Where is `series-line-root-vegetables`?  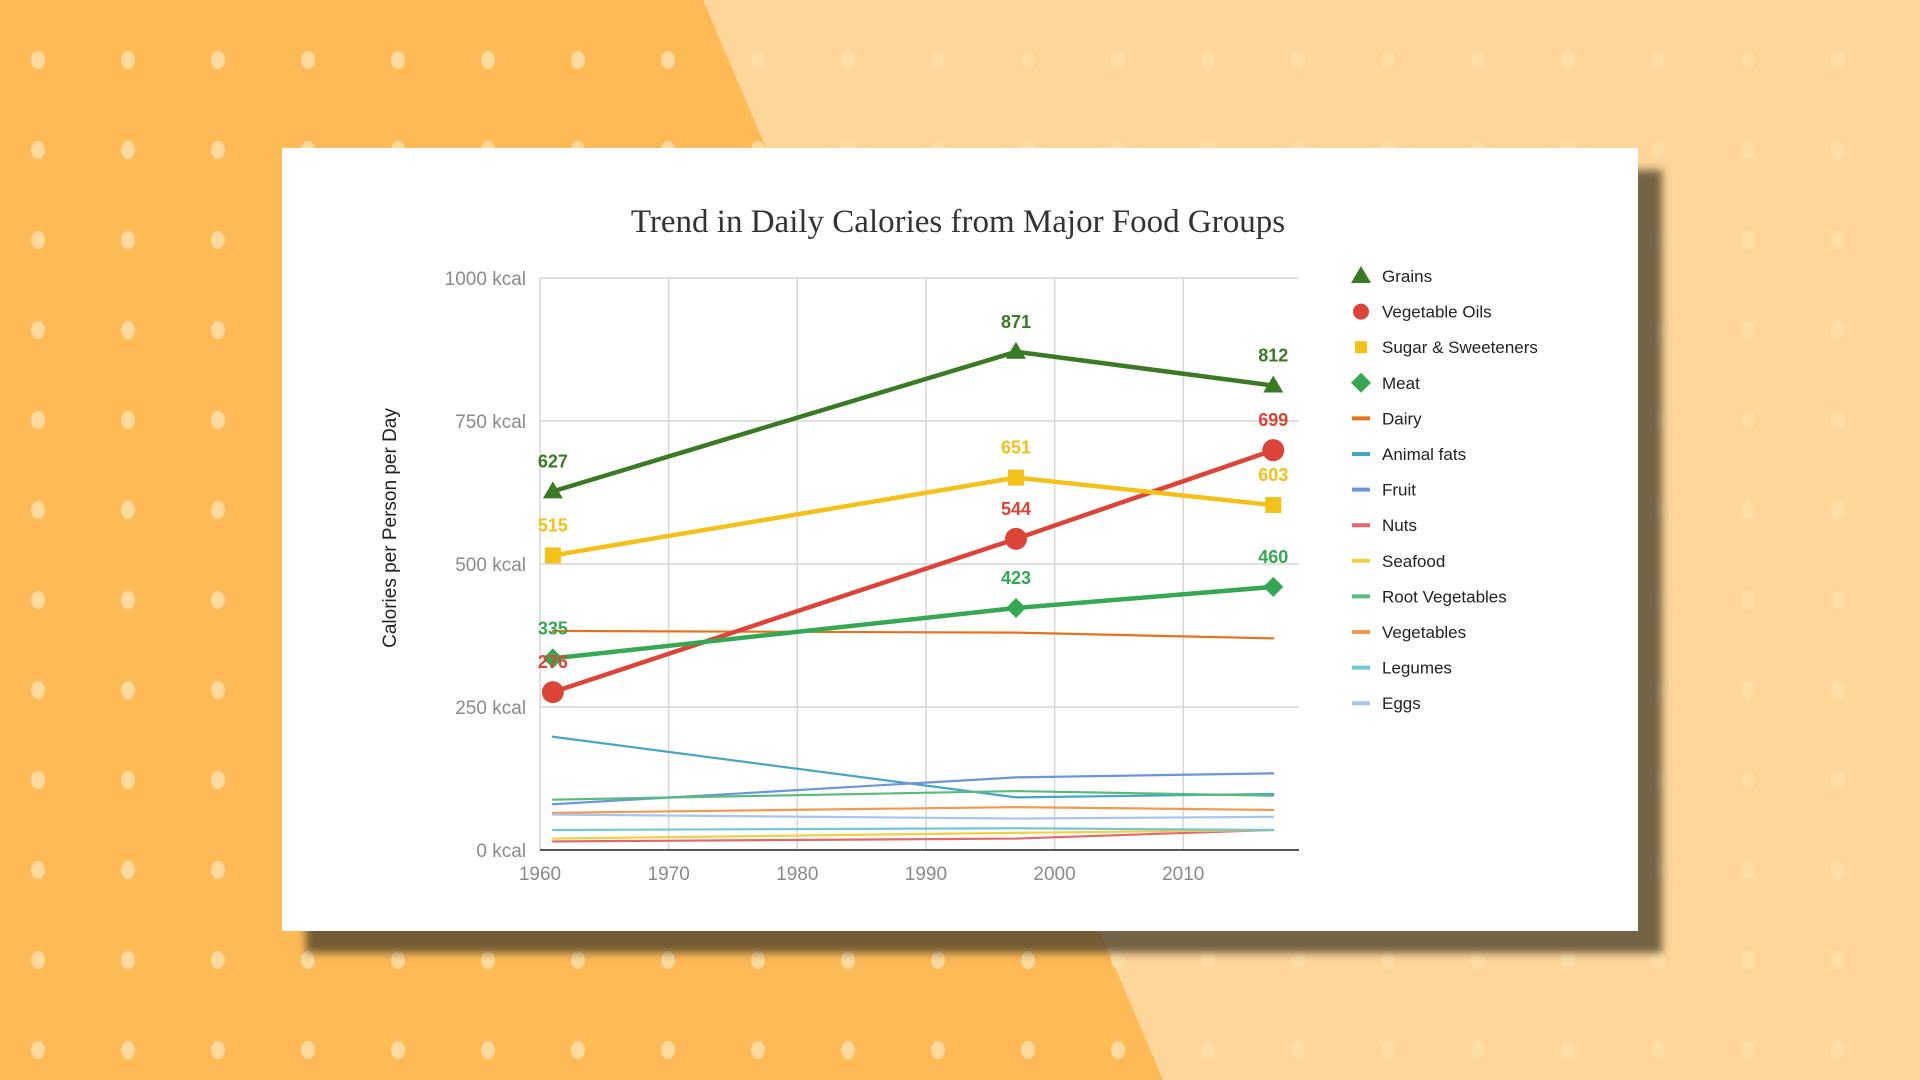 series-line-root-vegetables is located at coordinates (913, 795).